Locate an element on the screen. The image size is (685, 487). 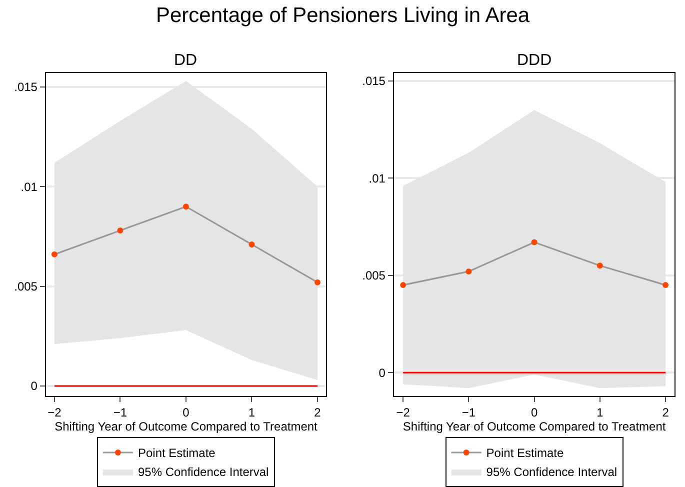
chart-title: DD is located at coordinates (186, 60).